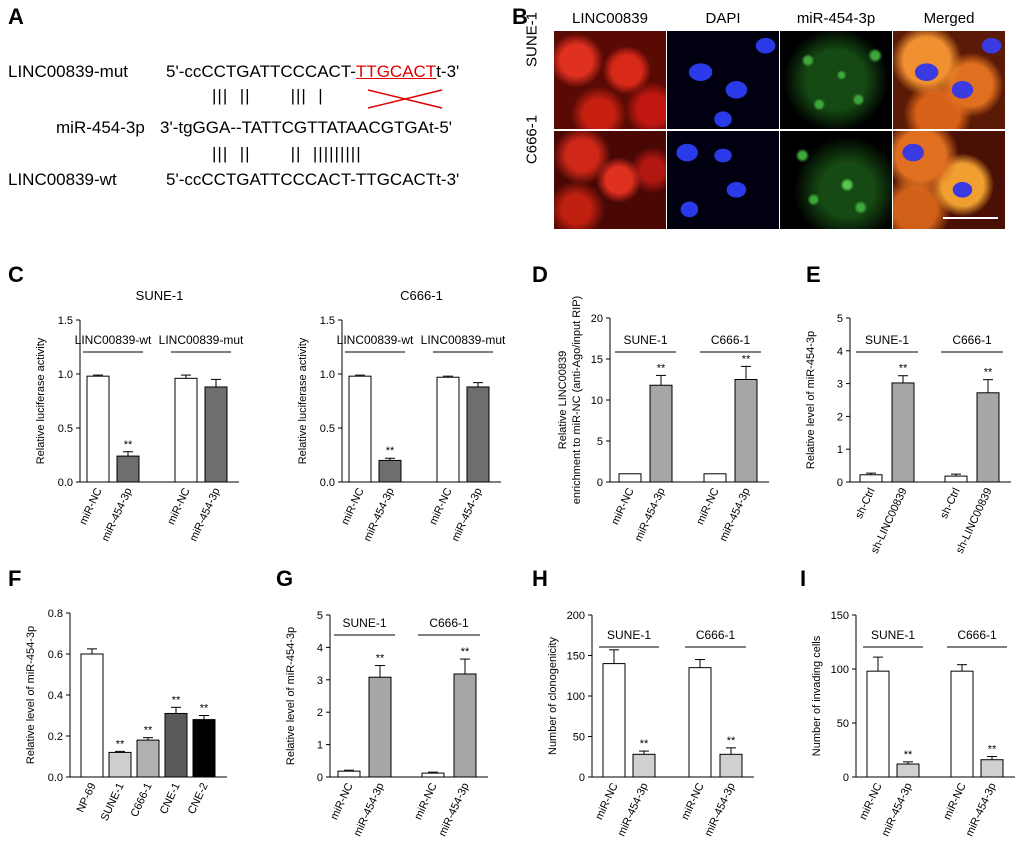 The image size is (1020, 843). I want to click on panel-label-g: G, so click(285, 578).